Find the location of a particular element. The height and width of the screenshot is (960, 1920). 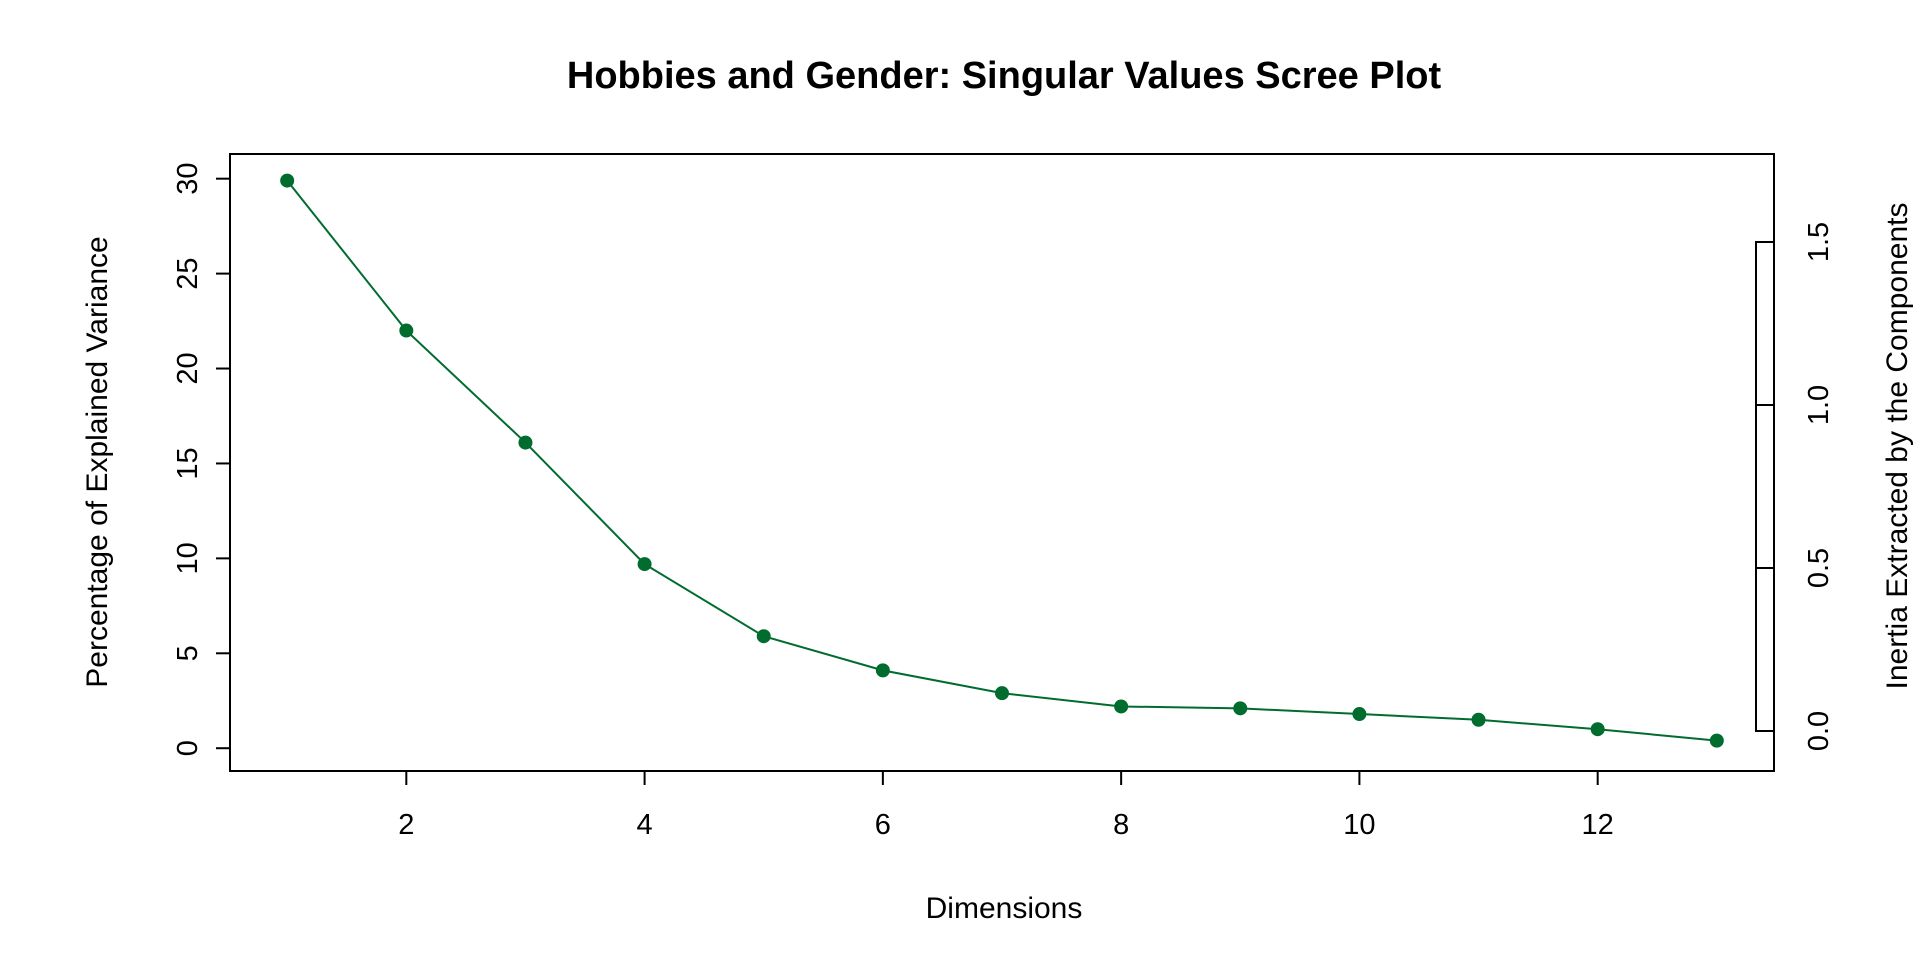

y-axis-ticks: 0 5 10 15 20 25 30 is located at coordinates (201, 459).